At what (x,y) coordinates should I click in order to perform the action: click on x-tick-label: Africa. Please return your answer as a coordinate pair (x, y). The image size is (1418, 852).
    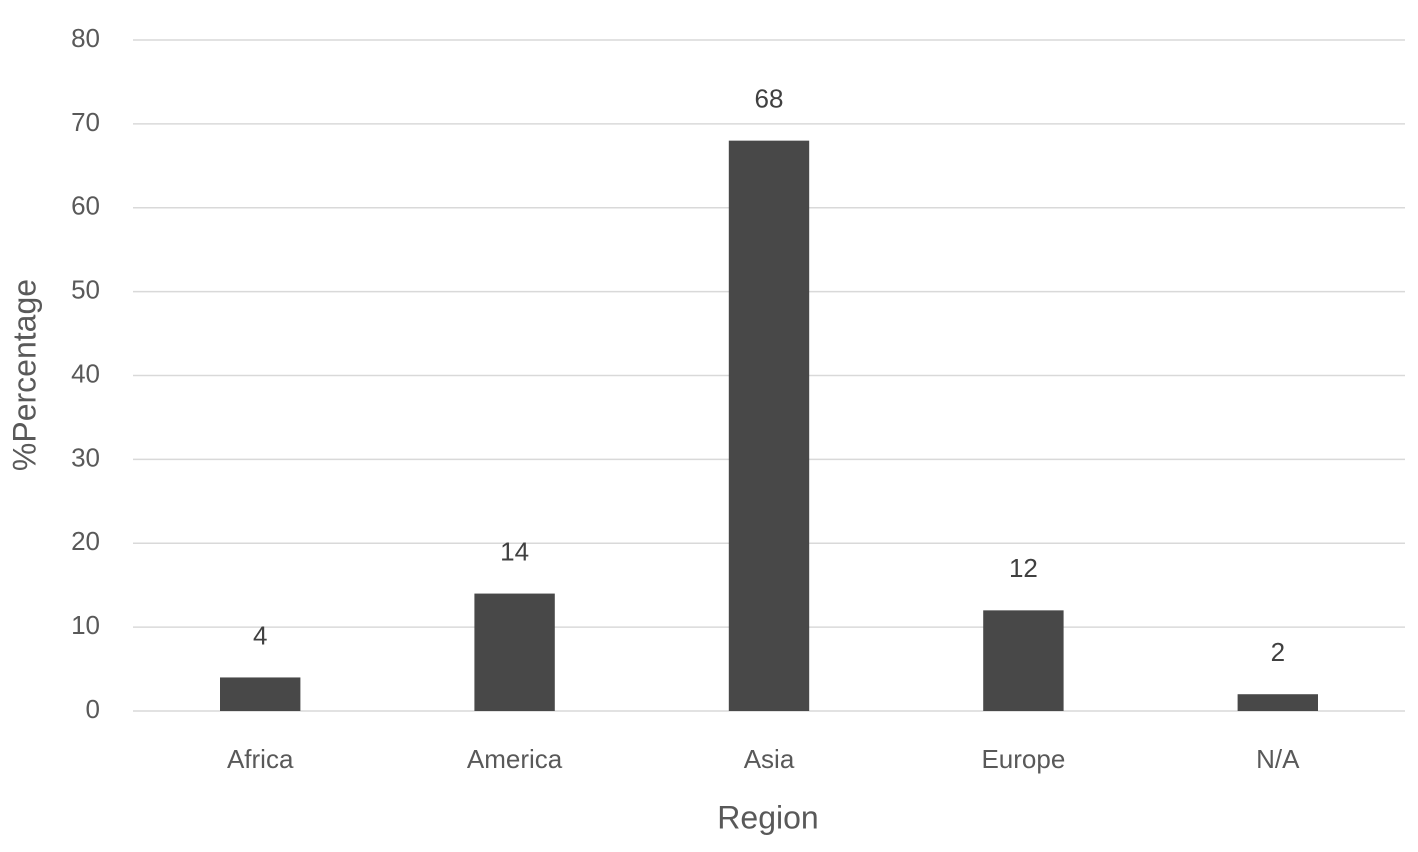
    Looking at the image, I should click on (260, 759).